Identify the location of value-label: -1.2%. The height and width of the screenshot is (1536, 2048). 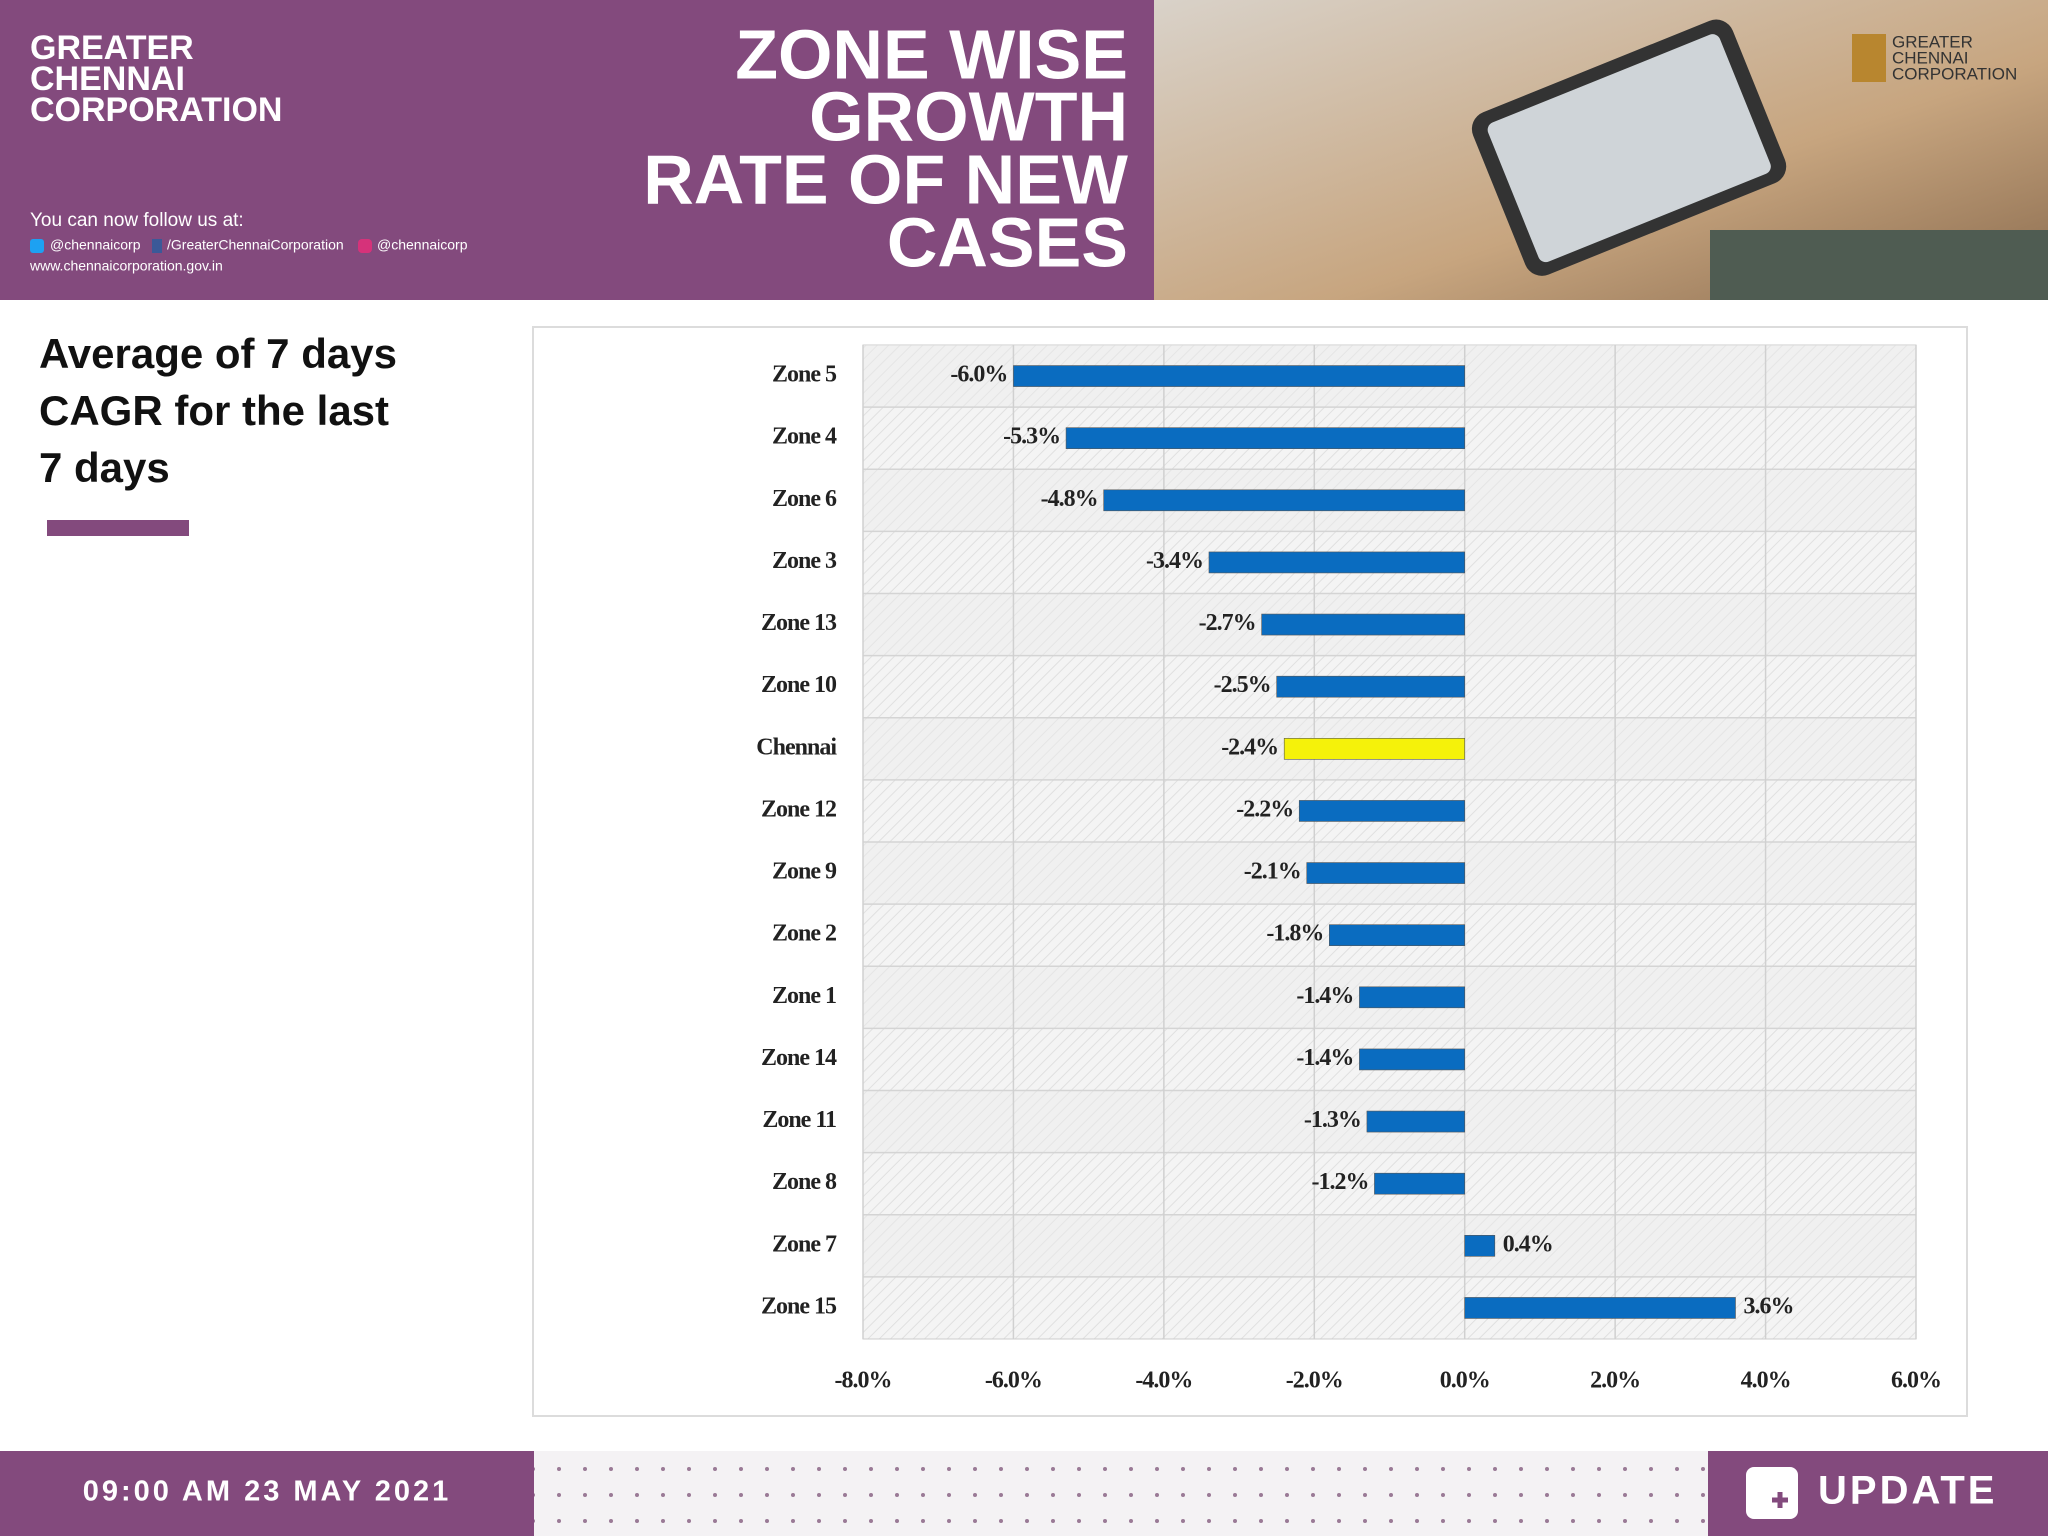
(1339, 1182).